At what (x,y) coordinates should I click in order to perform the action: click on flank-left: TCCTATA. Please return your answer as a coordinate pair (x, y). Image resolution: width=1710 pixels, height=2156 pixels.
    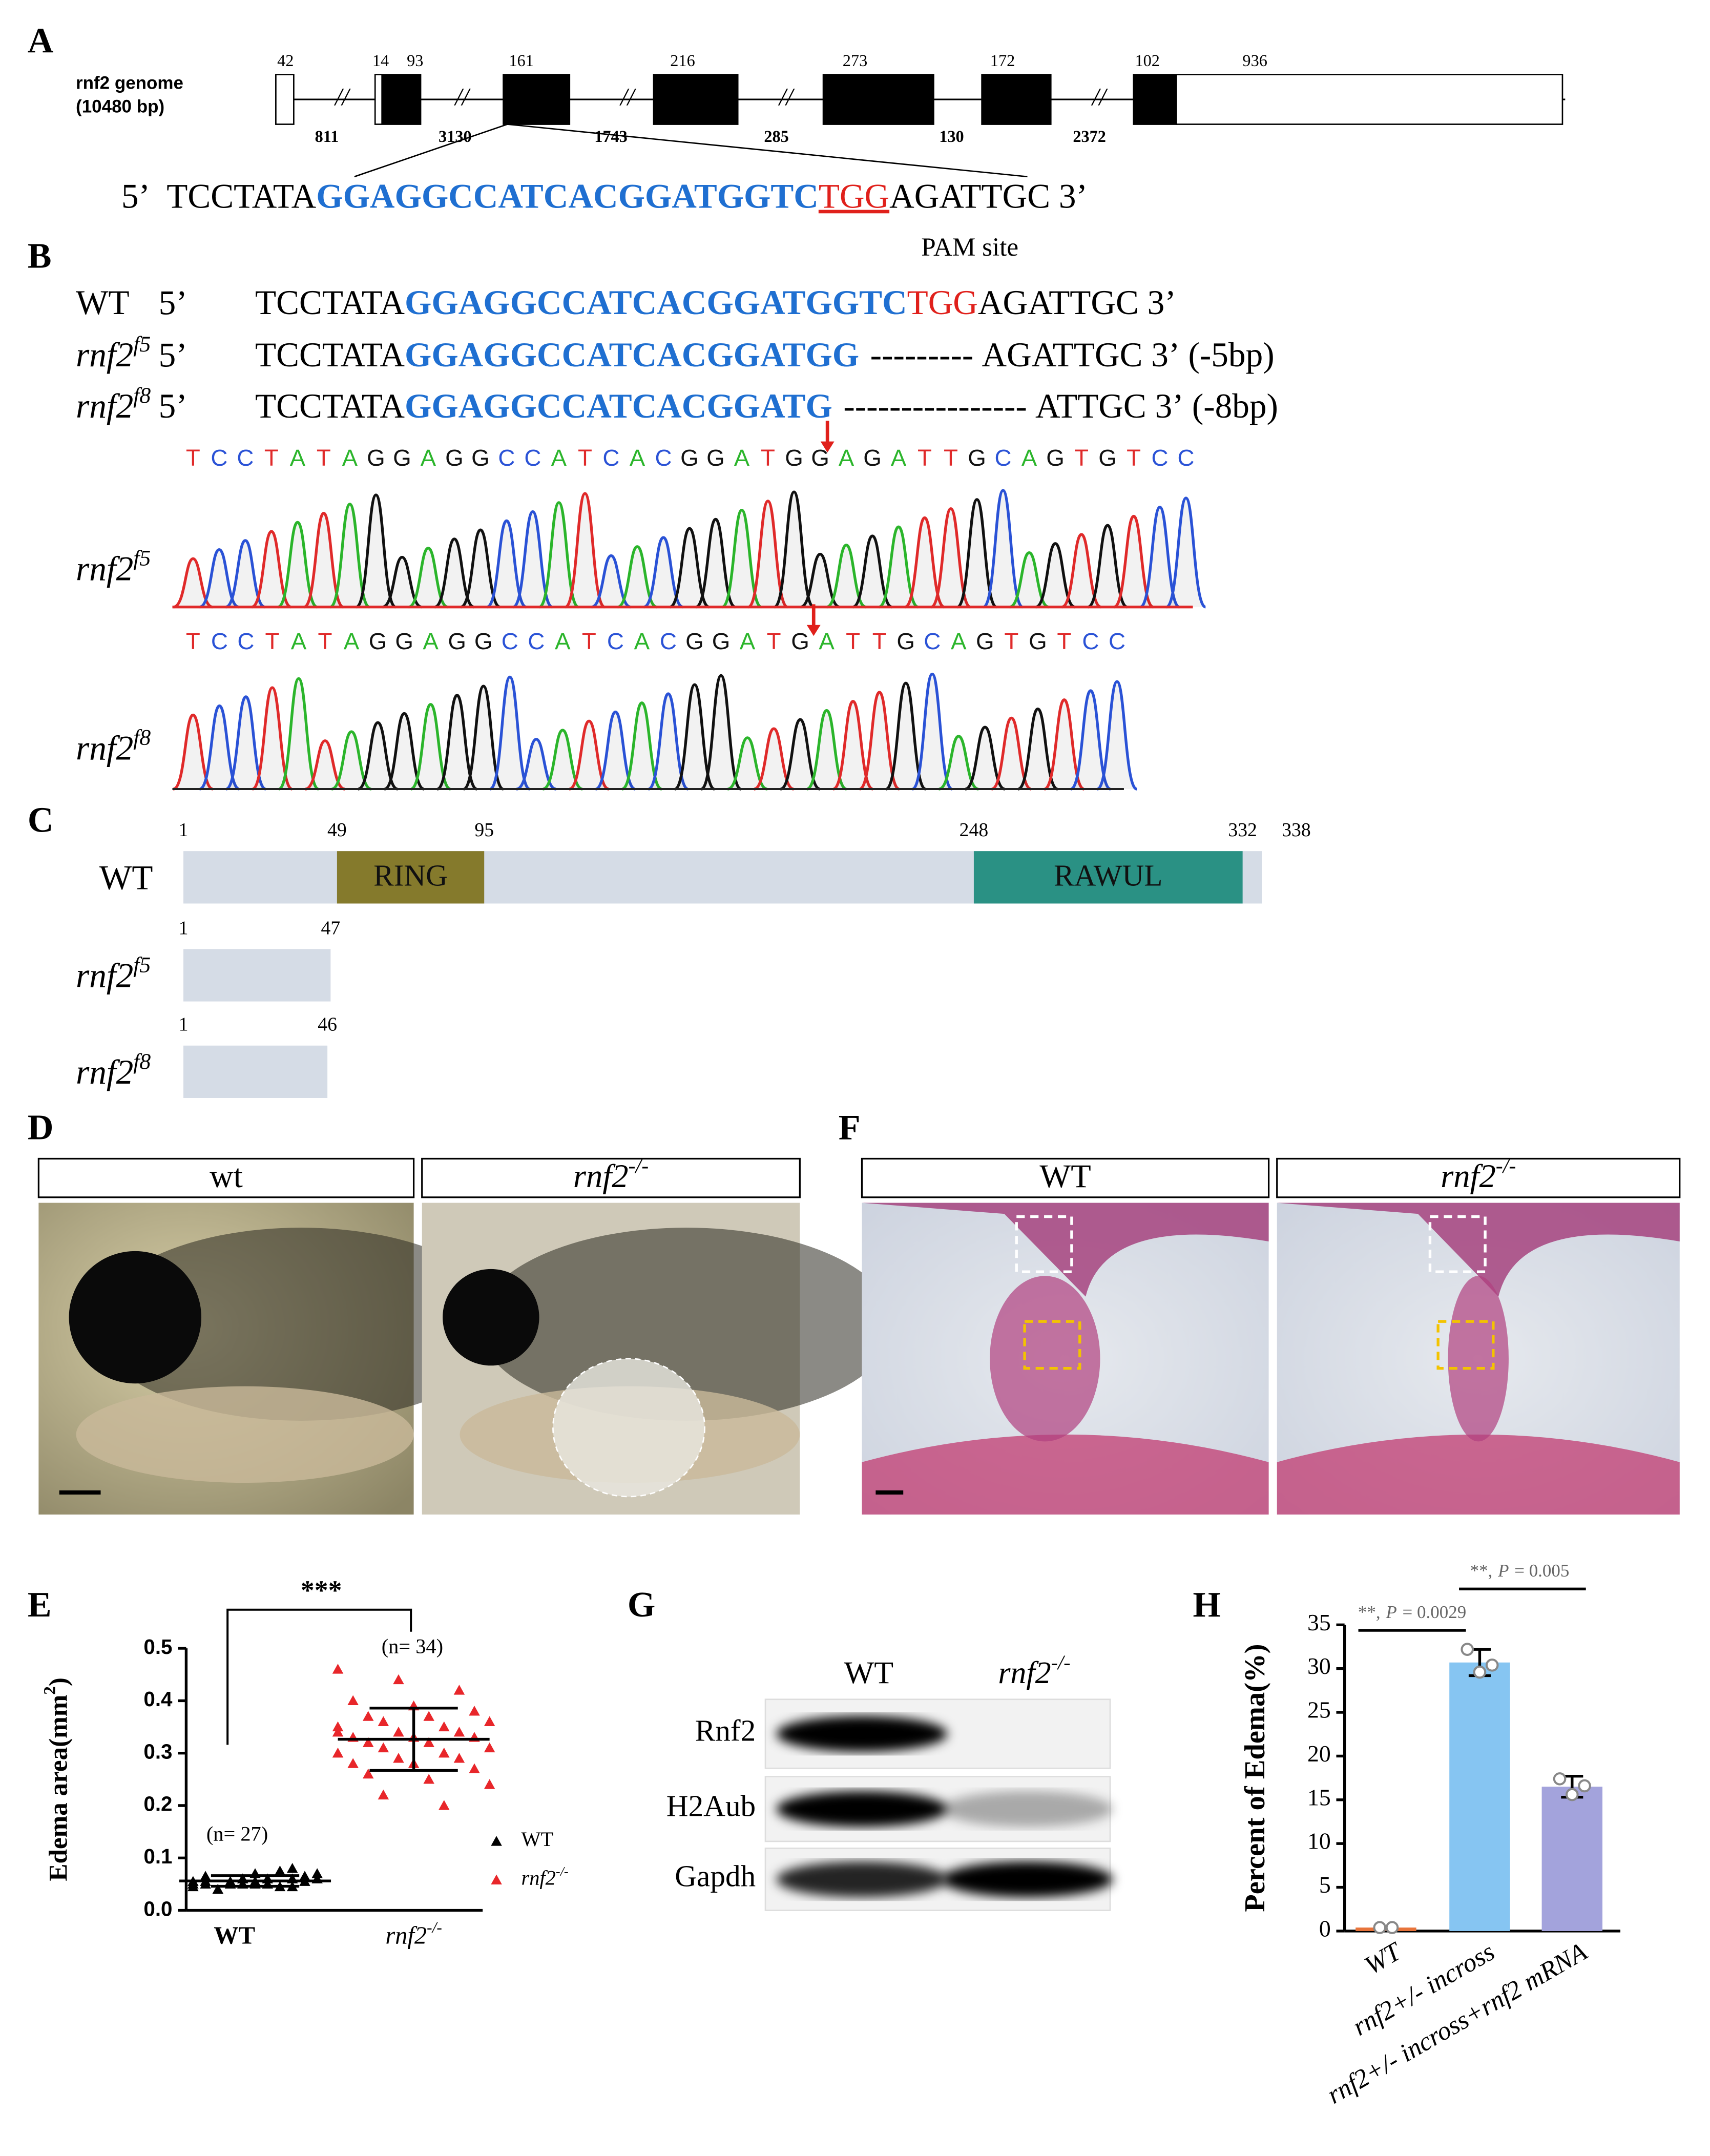
    Looking at the image, I should click on (241, 196).